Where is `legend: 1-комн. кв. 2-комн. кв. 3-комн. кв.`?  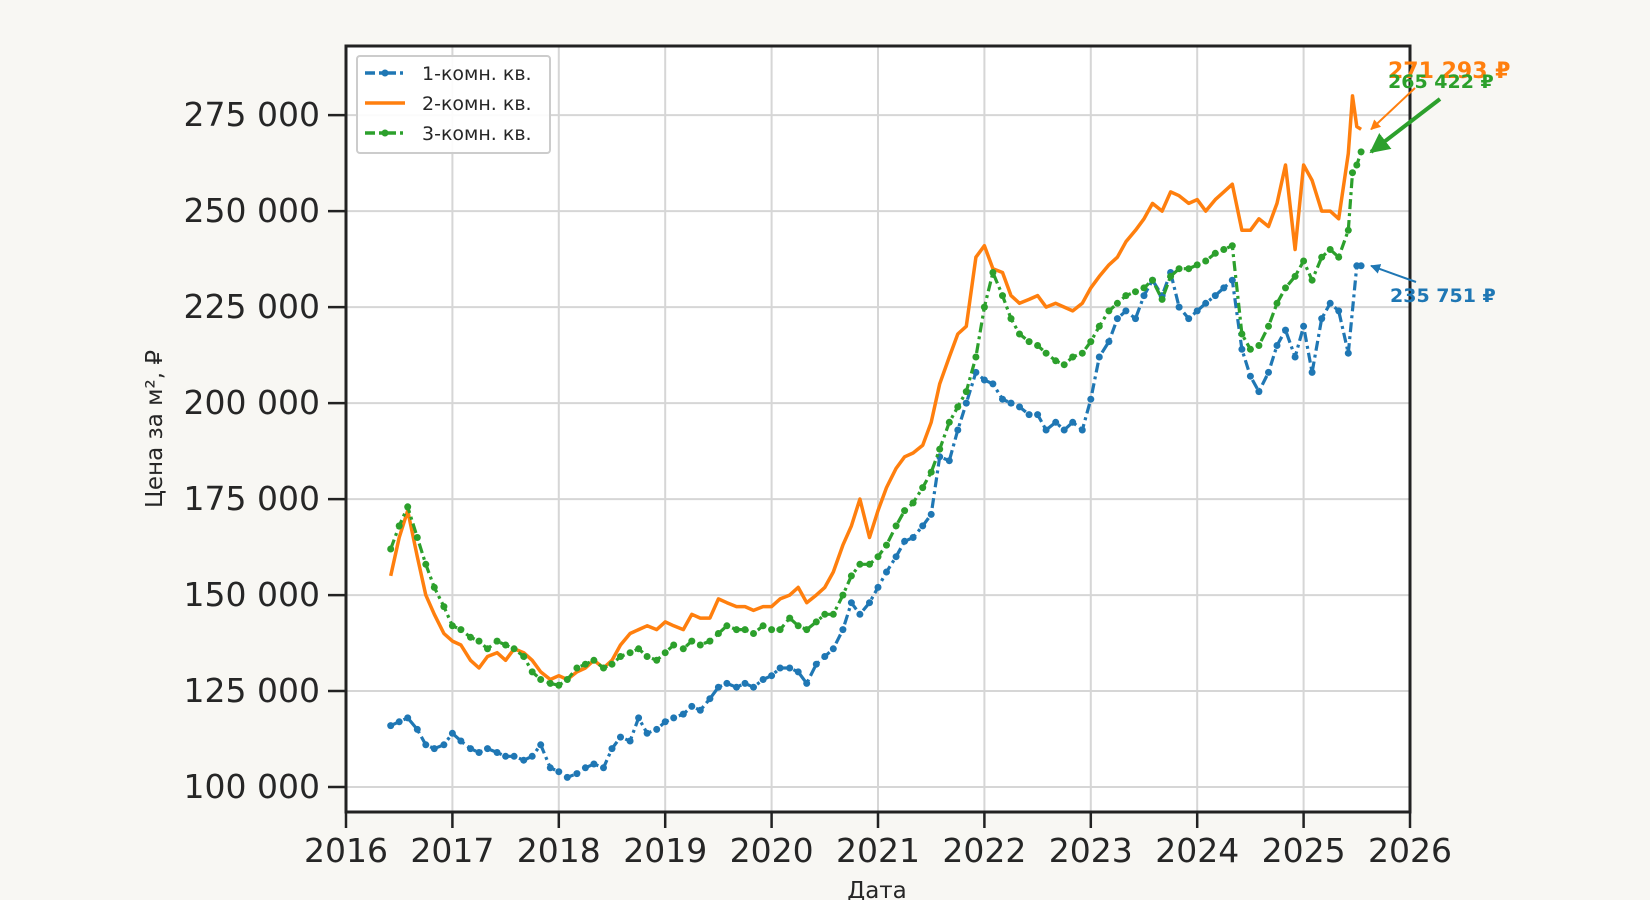 legend: 1-комн. кв. 2-комн. кв. 3-комн. кв. is located at coordinates (453, 104).